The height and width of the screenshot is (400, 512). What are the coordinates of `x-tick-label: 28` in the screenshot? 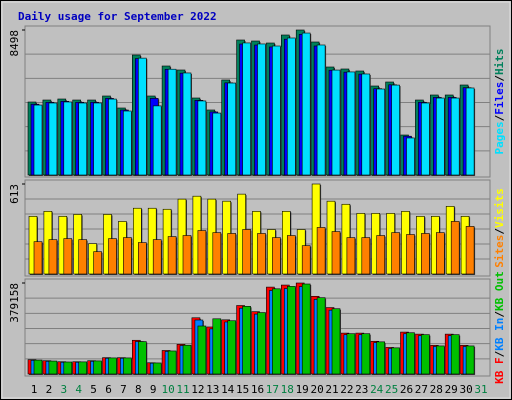 It's located at (436, 389).